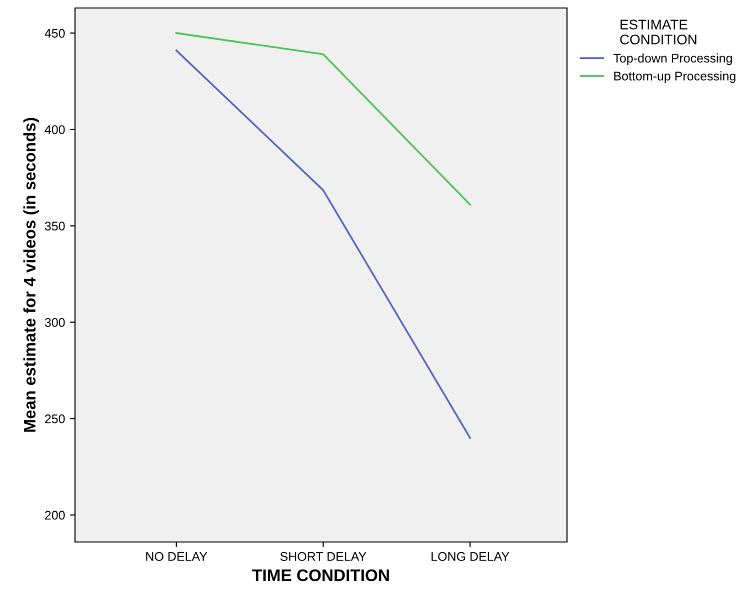 The height and width of the screenshot is (598, 741). What do you see at coordinates (672, 59) in the screenshot?
I see `legend-label: Top-down Processing` at bounding box center [672, 59].